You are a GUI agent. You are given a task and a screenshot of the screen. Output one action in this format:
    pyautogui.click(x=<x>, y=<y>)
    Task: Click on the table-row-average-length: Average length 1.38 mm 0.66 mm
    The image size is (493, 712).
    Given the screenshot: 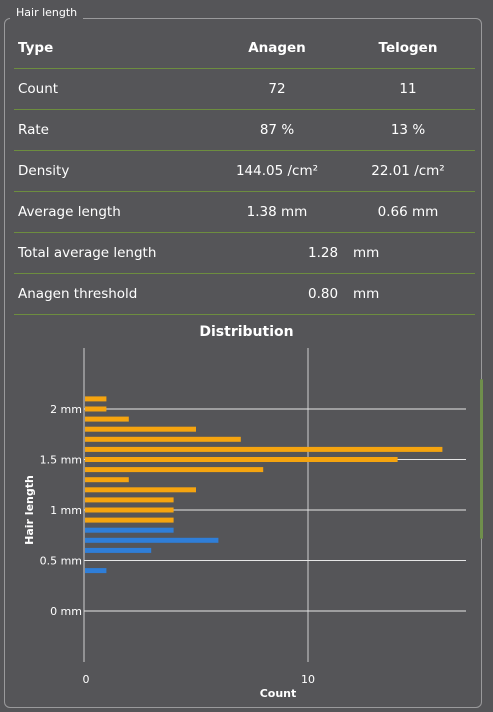 What is the action you would take?
    pyautogui.click(x=244, y=212)
    